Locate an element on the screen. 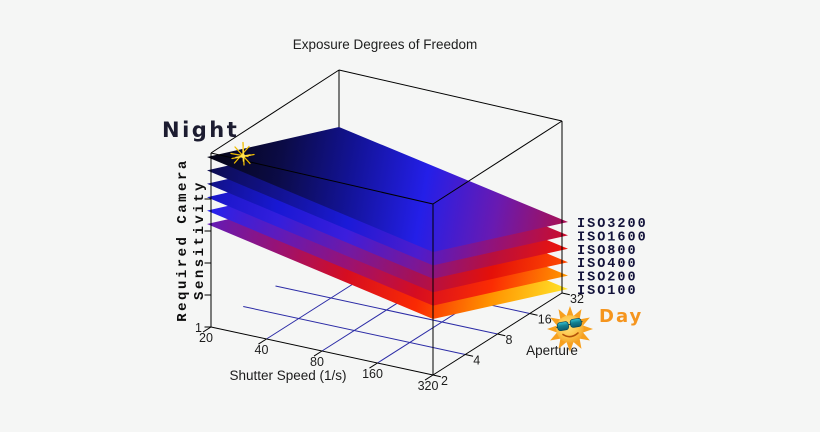  aperture-tick-label: 2 is located at coordinates (444, 381).